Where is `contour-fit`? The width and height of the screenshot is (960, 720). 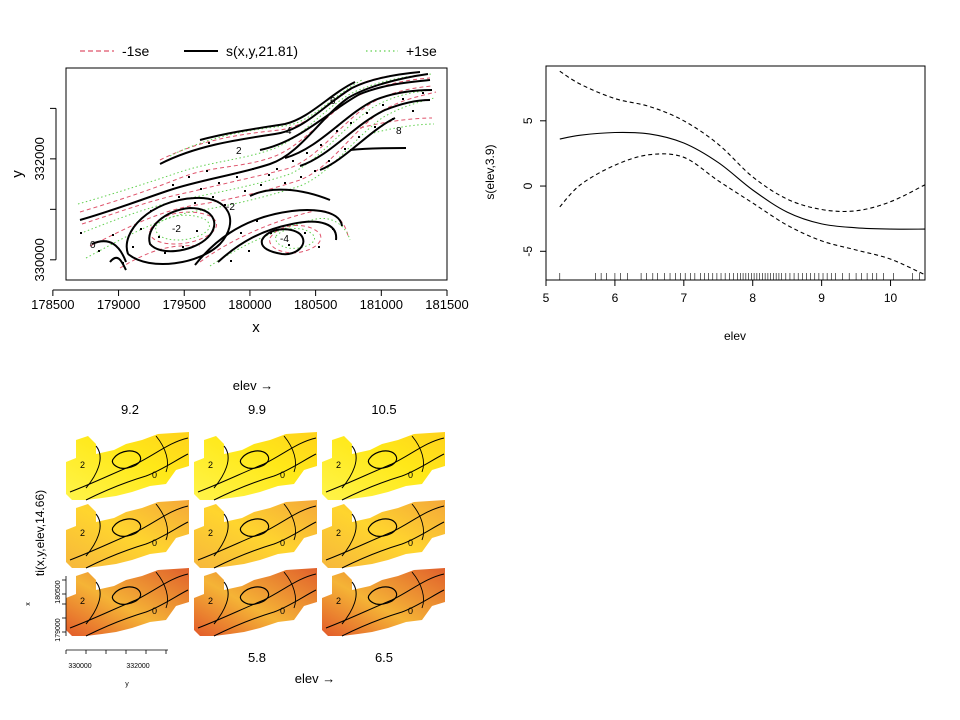
contour-fit is located at coordinates (256, 171).